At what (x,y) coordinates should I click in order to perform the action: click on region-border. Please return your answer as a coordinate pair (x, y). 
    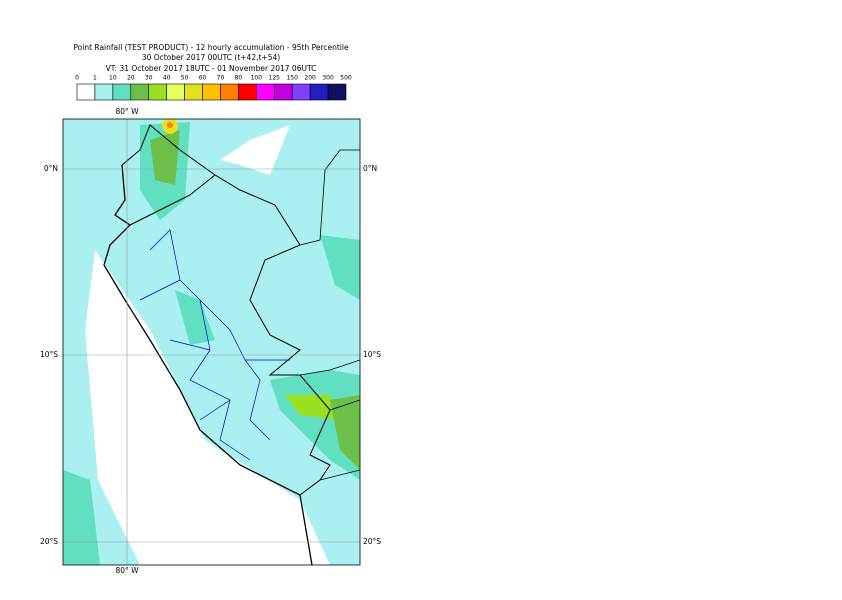
    Looking at the image, I should click on (214, 345).